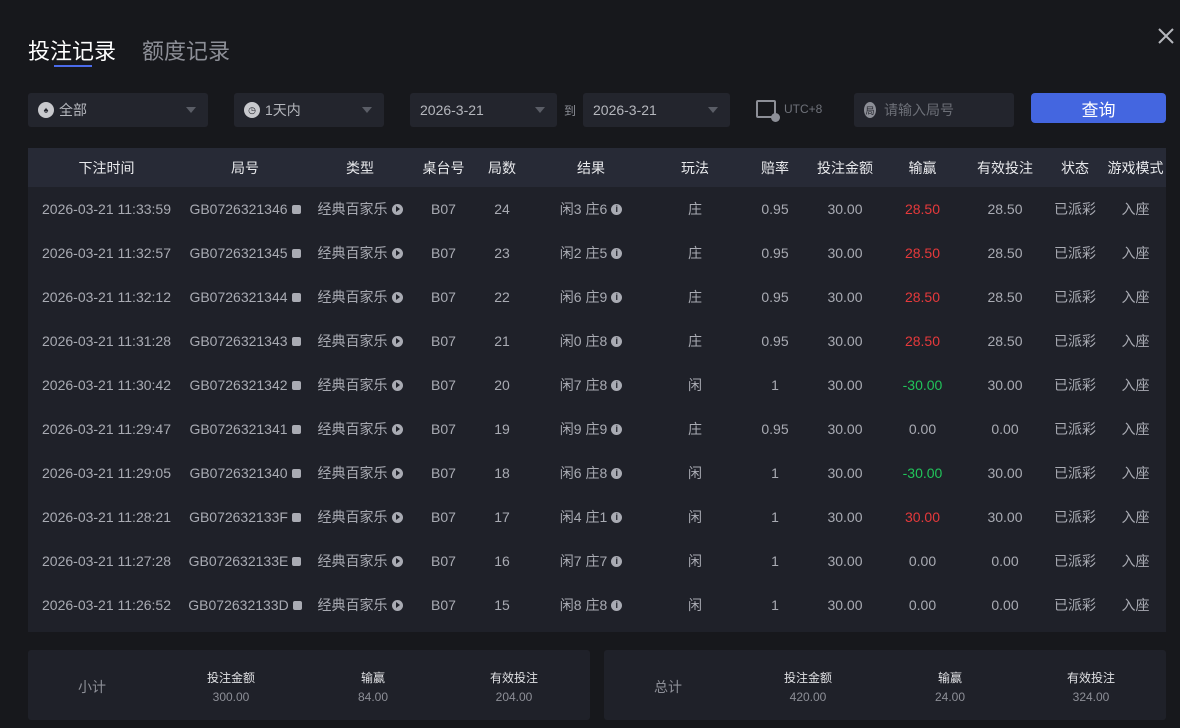 Image resolution: width=1180 pixels, height=728 pixels. I want to click on cell-win-loss: 30.00, so click(922, 517).